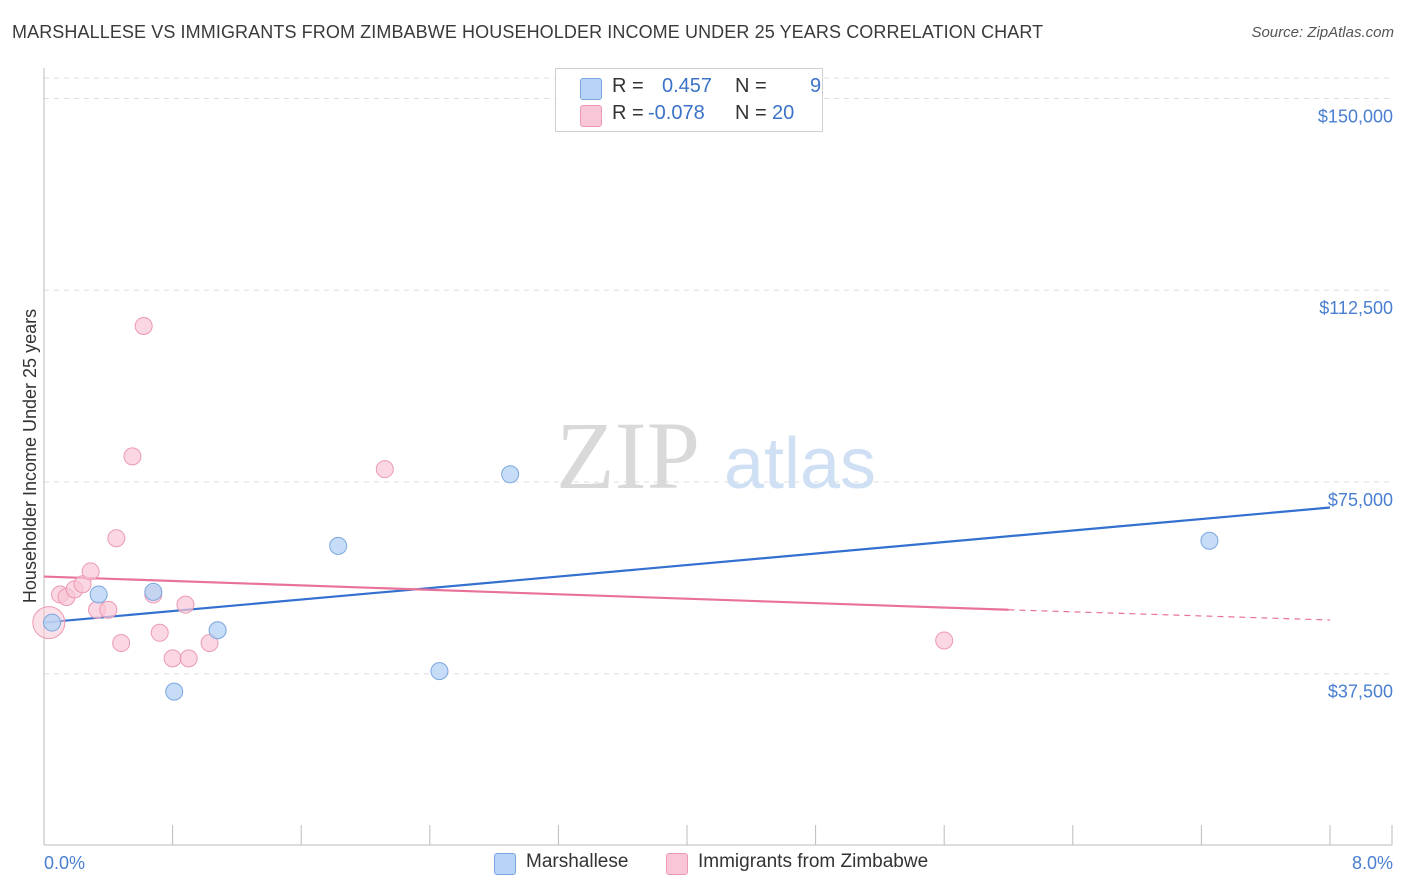  I want to click on legend-n-value: 9, so click(816, 86).